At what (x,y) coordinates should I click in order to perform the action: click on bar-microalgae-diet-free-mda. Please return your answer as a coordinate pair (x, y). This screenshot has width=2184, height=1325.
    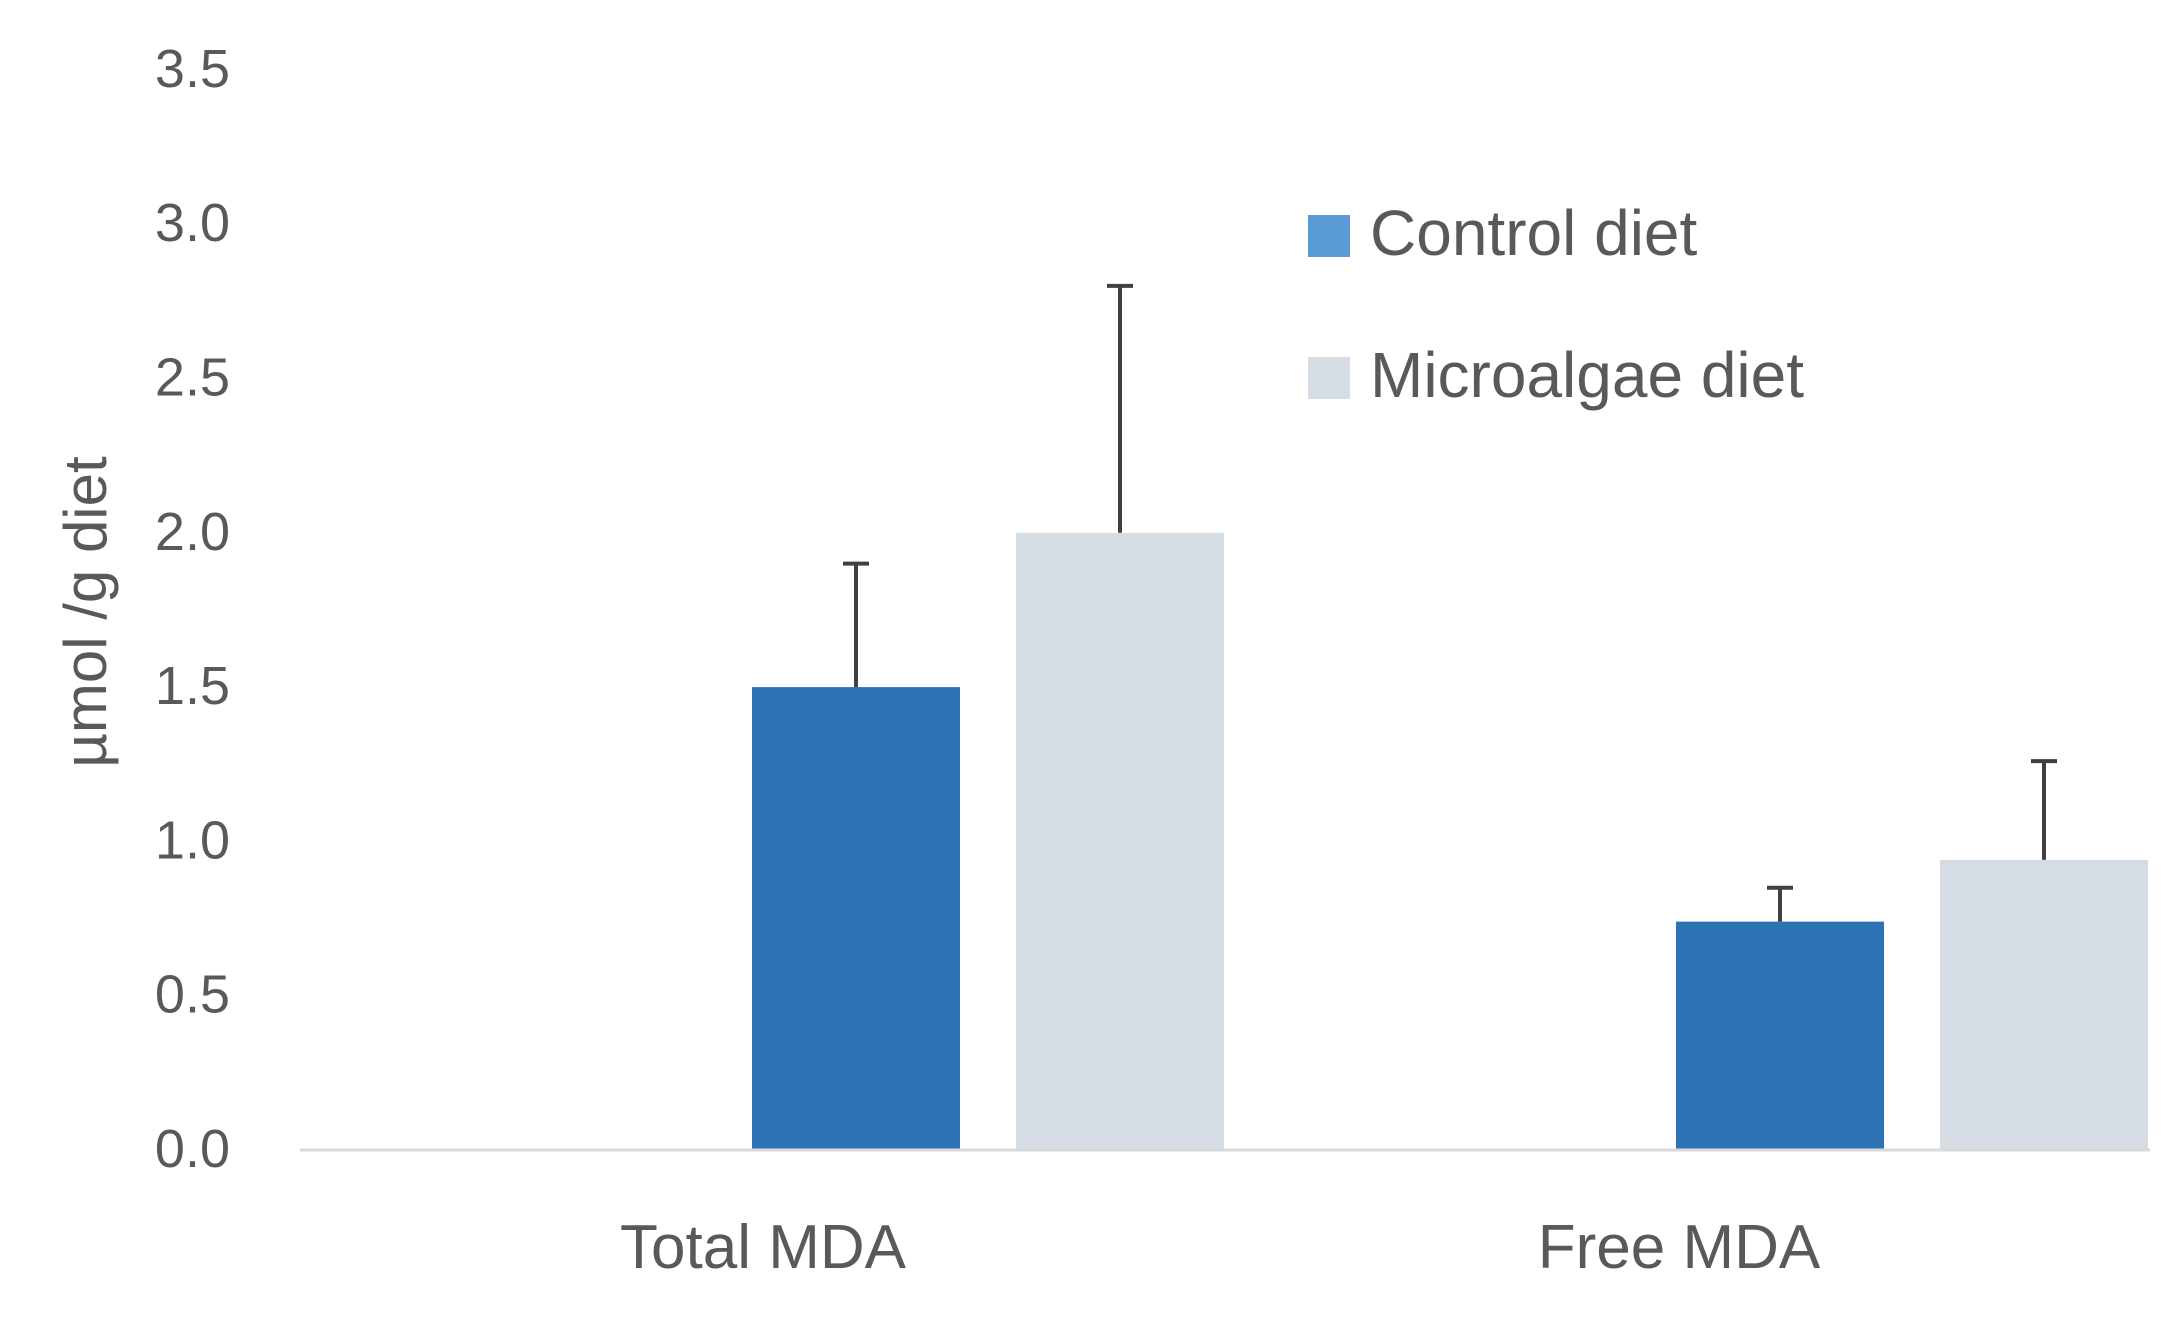
    Looking at the image, I should click on (2044, 1004).